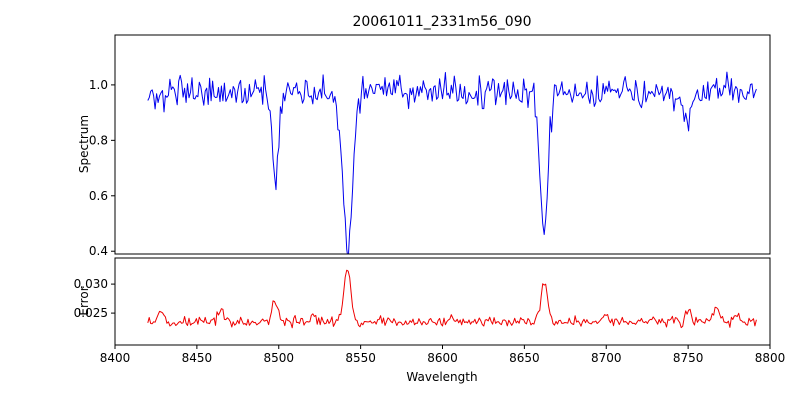  I want to click on y-tick-label: 1.0, so click(98, 85).